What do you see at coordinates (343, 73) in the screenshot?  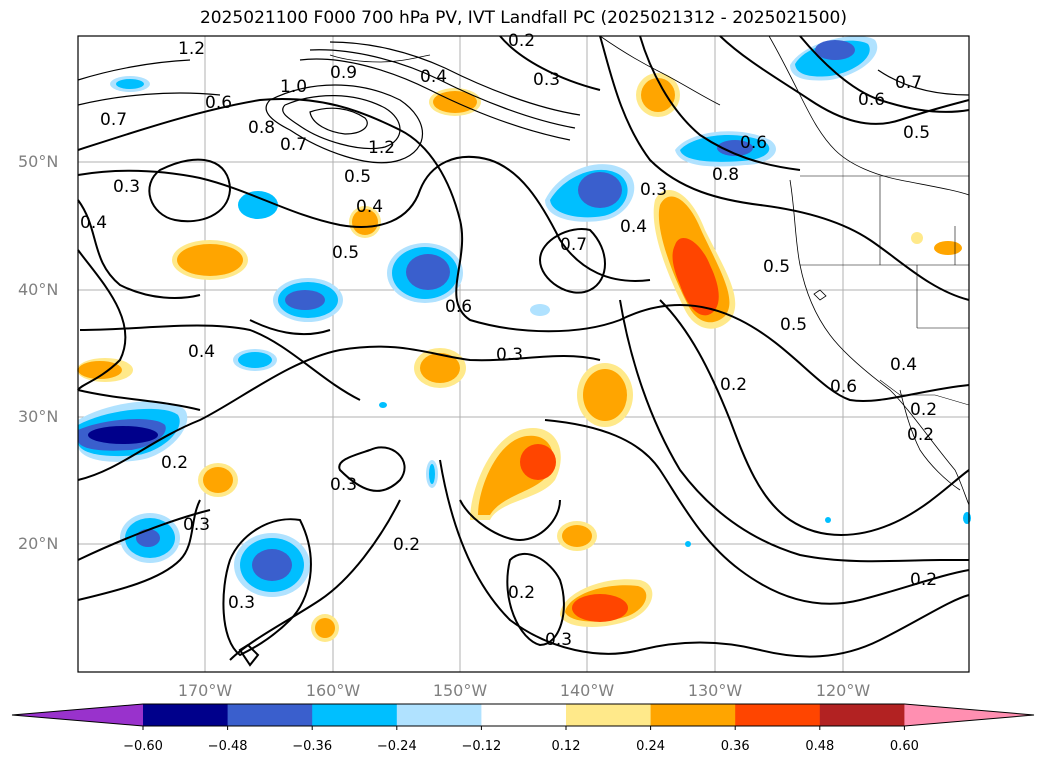 I see `contour-label: 0.9` at bounding box center [343, 73].